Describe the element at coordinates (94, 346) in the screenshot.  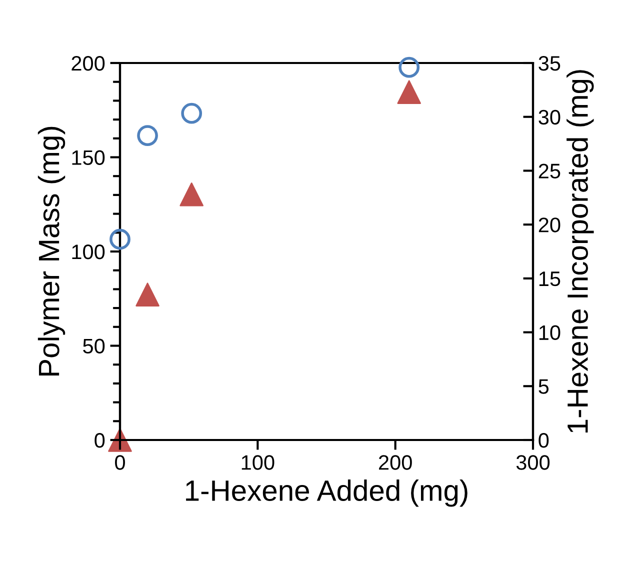
I see `y-tick-label: 50` at that location.